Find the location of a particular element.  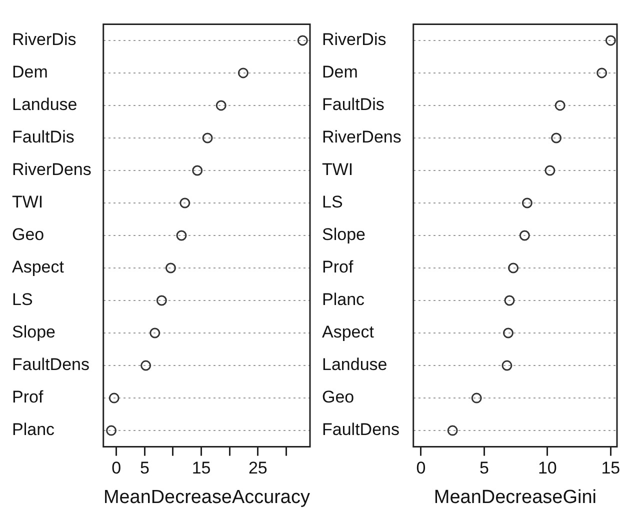

x-tick-label: 10 is located at coordinates (547, 468).